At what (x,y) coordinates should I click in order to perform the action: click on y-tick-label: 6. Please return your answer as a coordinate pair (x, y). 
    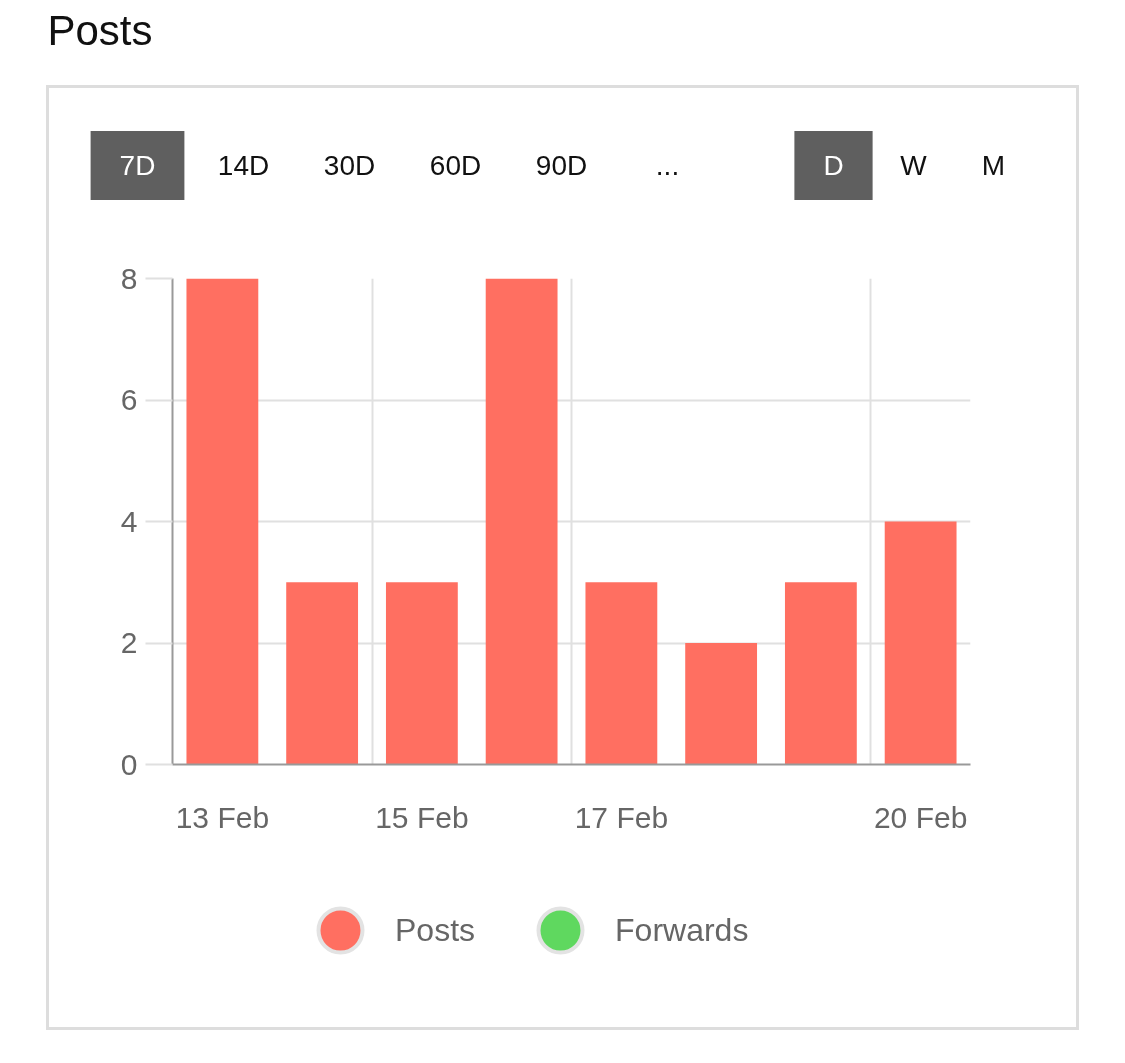
    Looking at the image, I should click on (129, 399).